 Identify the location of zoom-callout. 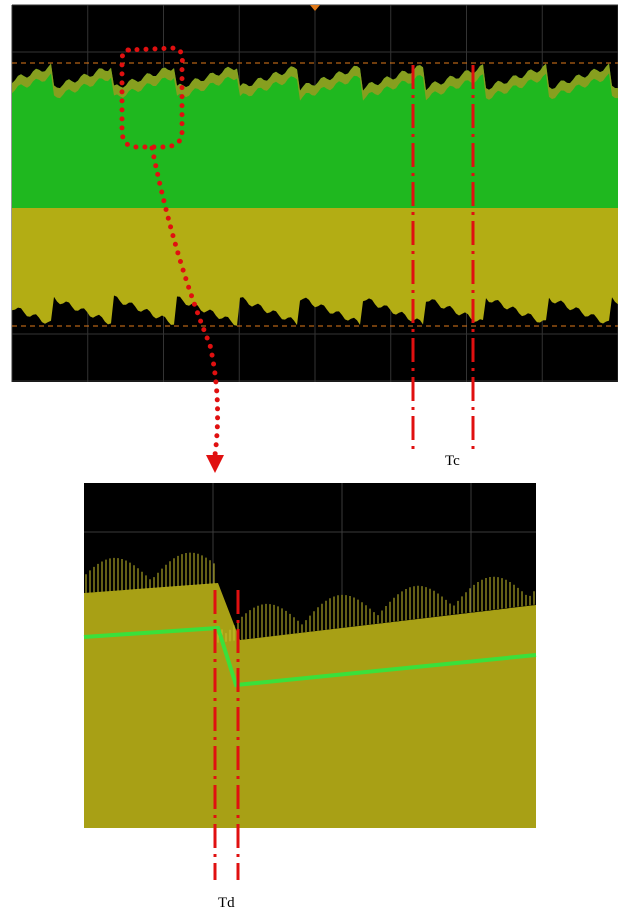
(170, 251).